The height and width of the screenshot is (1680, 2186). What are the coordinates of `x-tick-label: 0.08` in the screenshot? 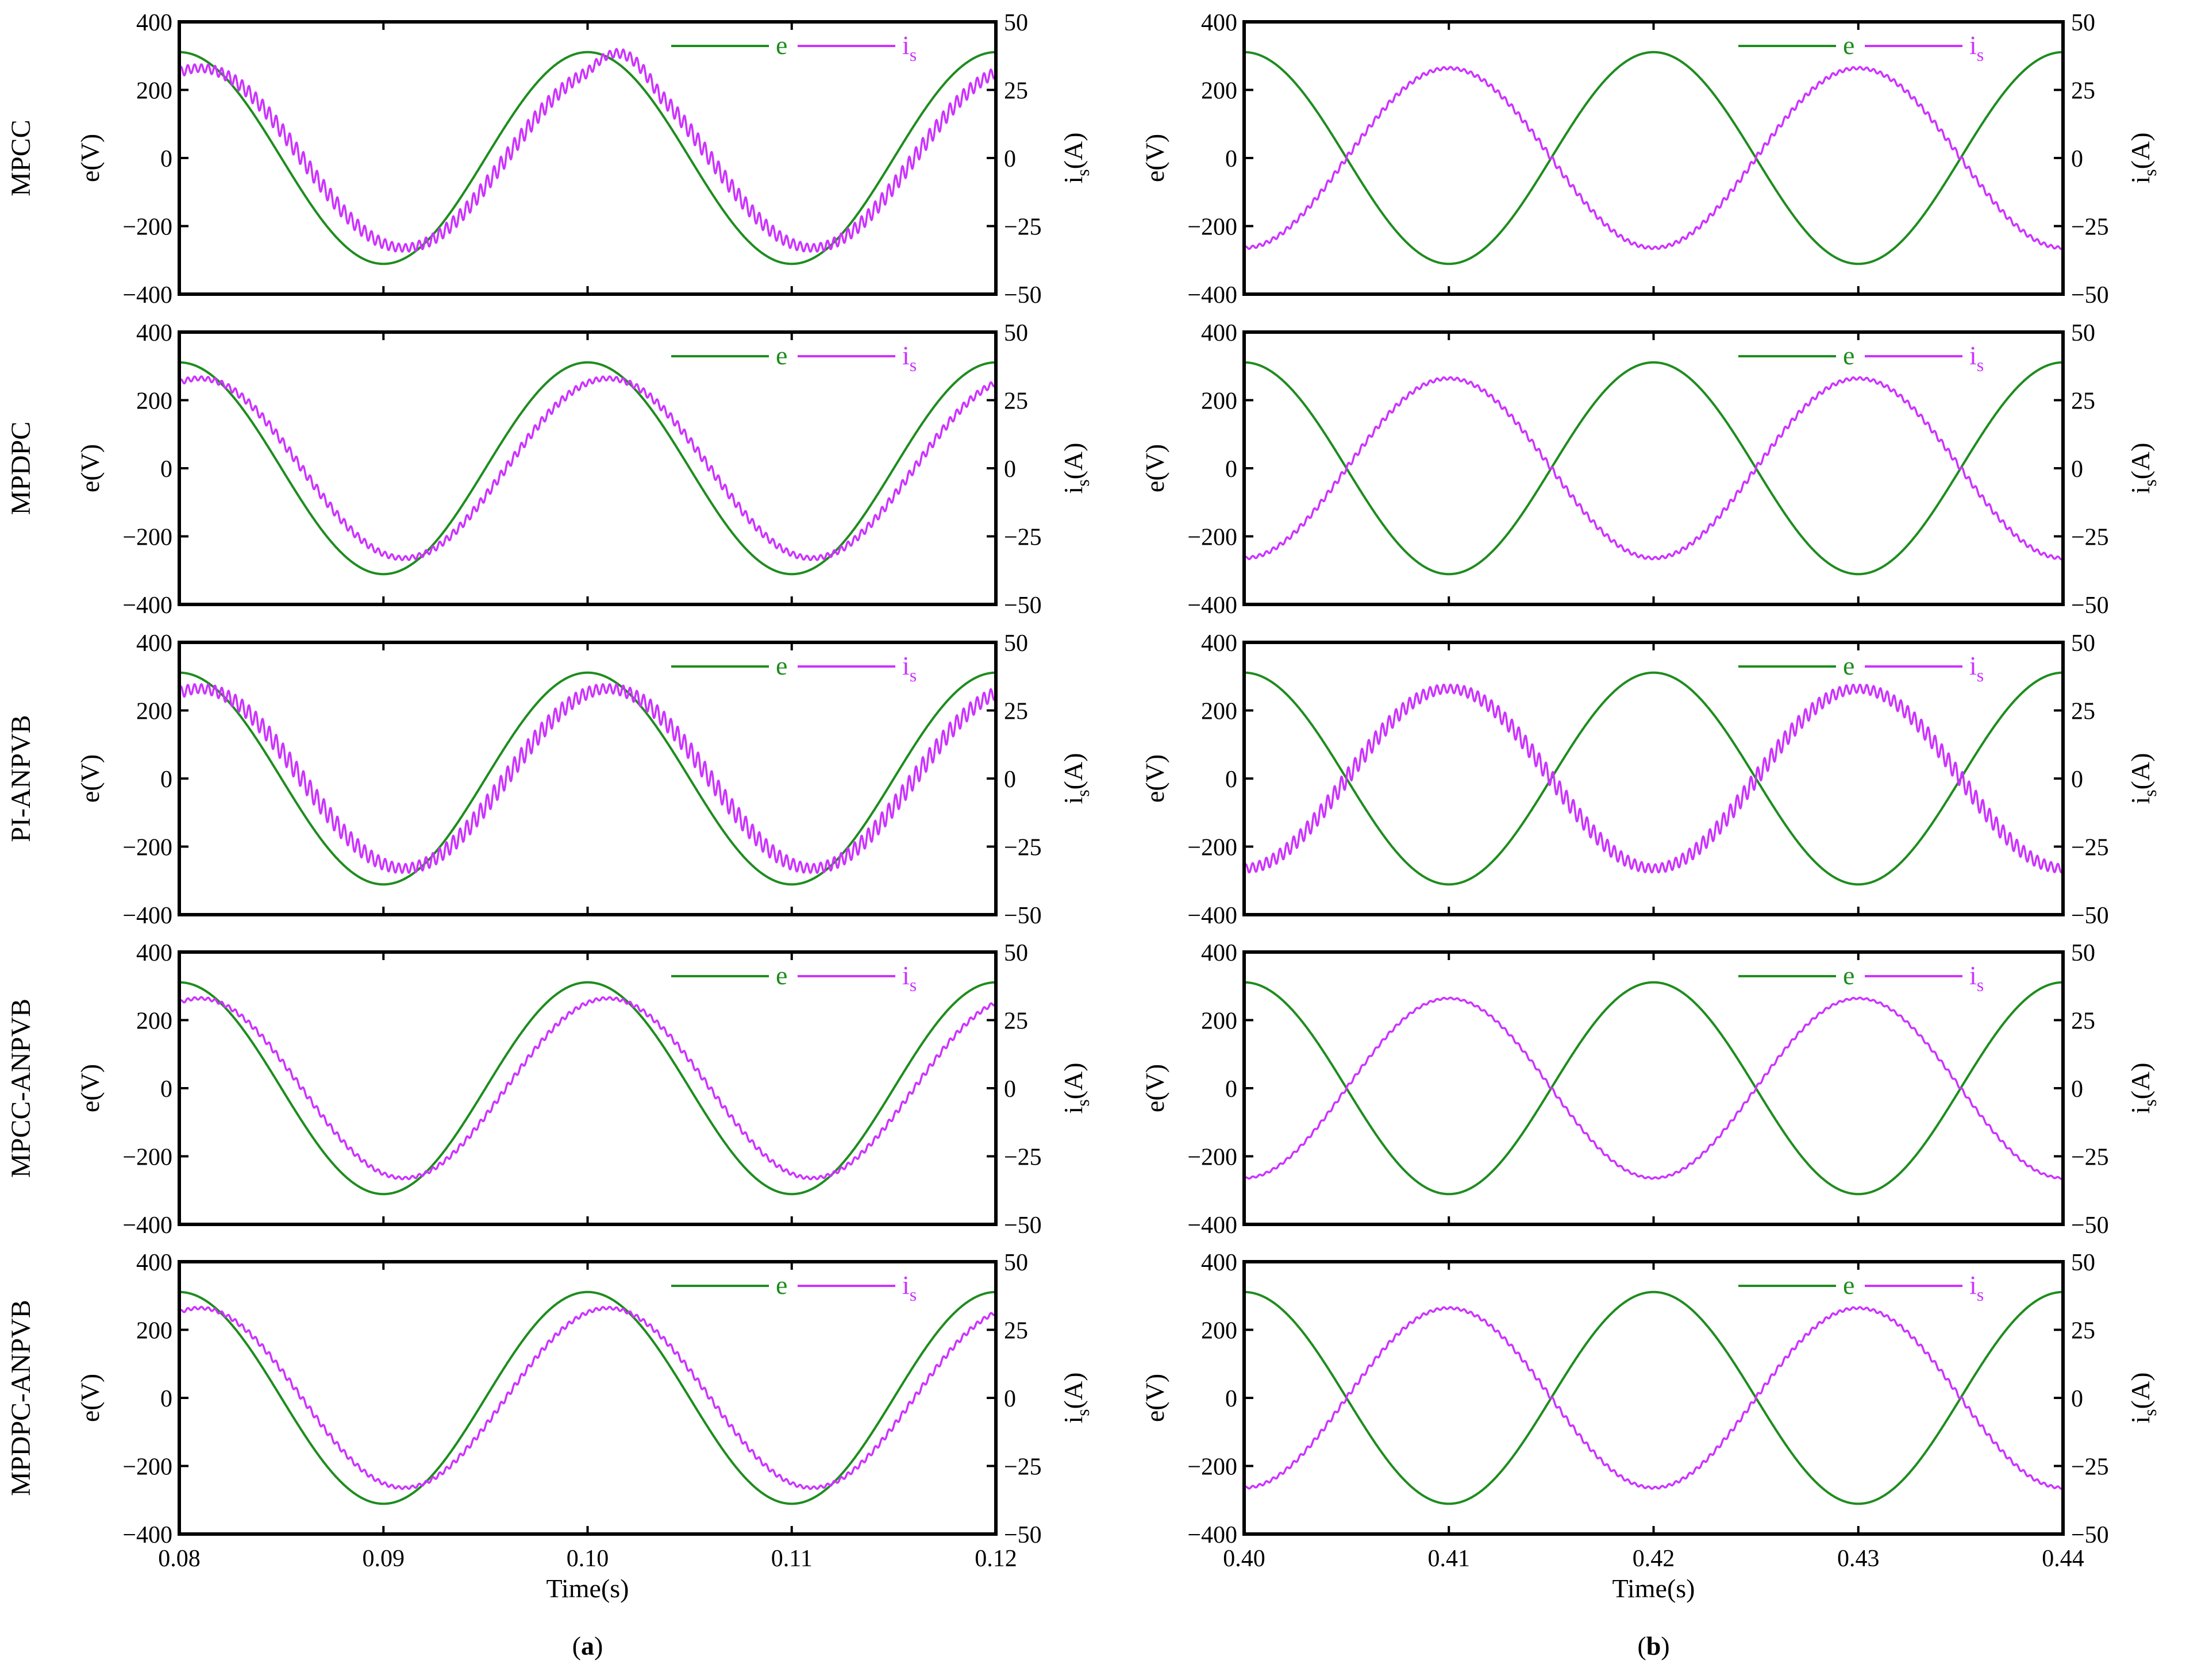 It's located at (179, 1559).